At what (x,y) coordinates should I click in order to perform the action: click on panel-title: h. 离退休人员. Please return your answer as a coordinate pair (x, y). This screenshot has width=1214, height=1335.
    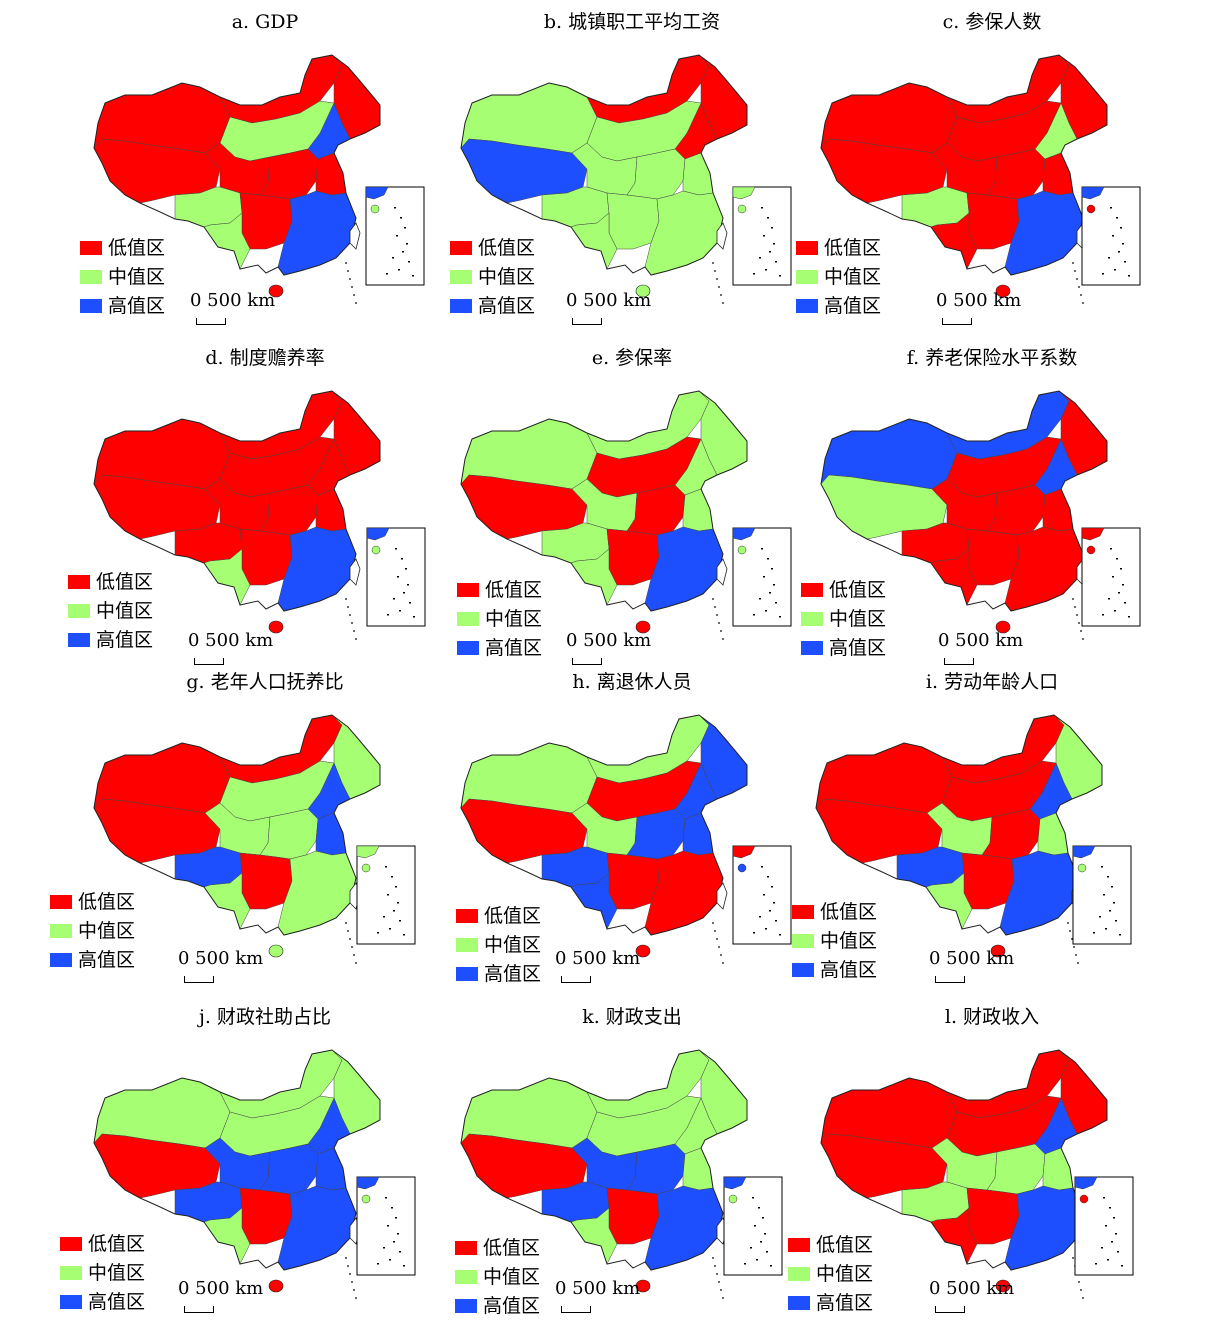
    Looking at the image, I should click on (632, 682).